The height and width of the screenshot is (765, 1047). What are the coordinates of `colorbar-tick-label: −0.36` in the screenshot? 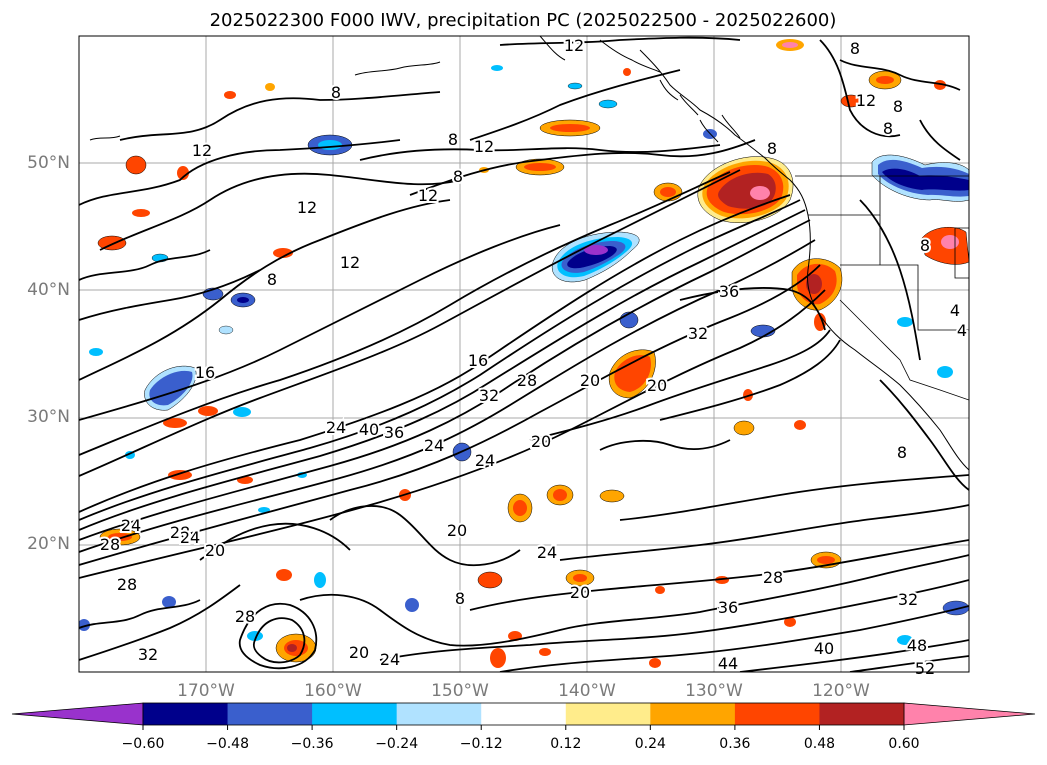 It's located at (312, 744).